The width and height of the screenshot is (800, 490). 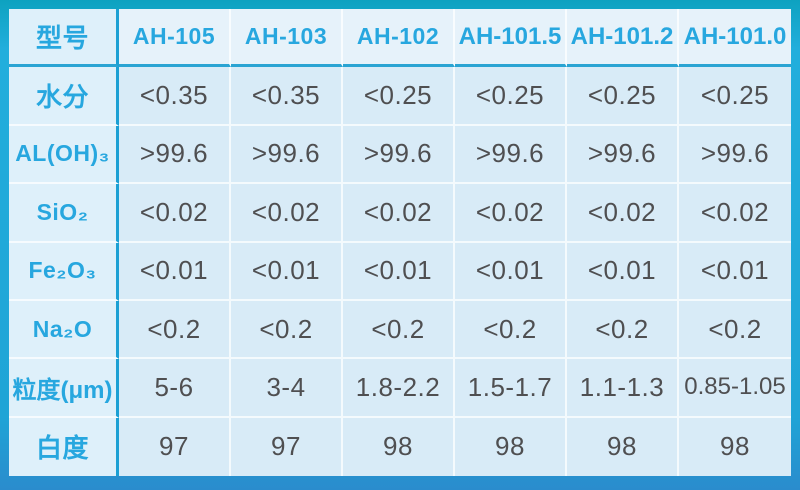 I want to click on row-label-whiteness: 白度, so click(x=64, y=446).